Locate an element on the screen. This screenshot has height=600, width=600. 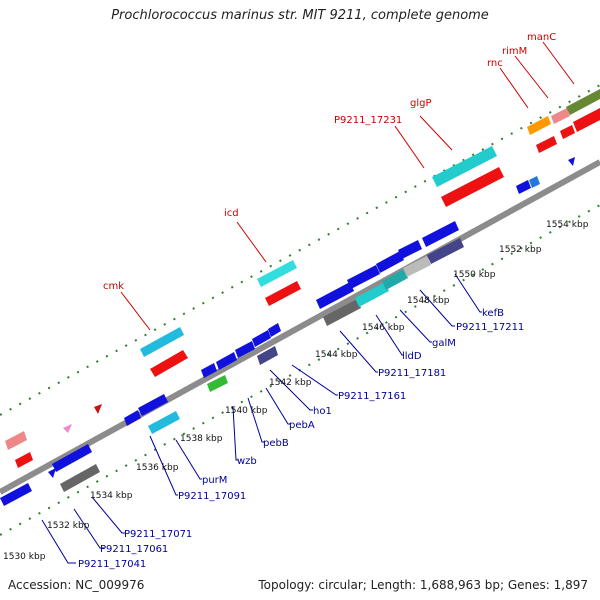
gene-galM is located at coordinates (395, 279).